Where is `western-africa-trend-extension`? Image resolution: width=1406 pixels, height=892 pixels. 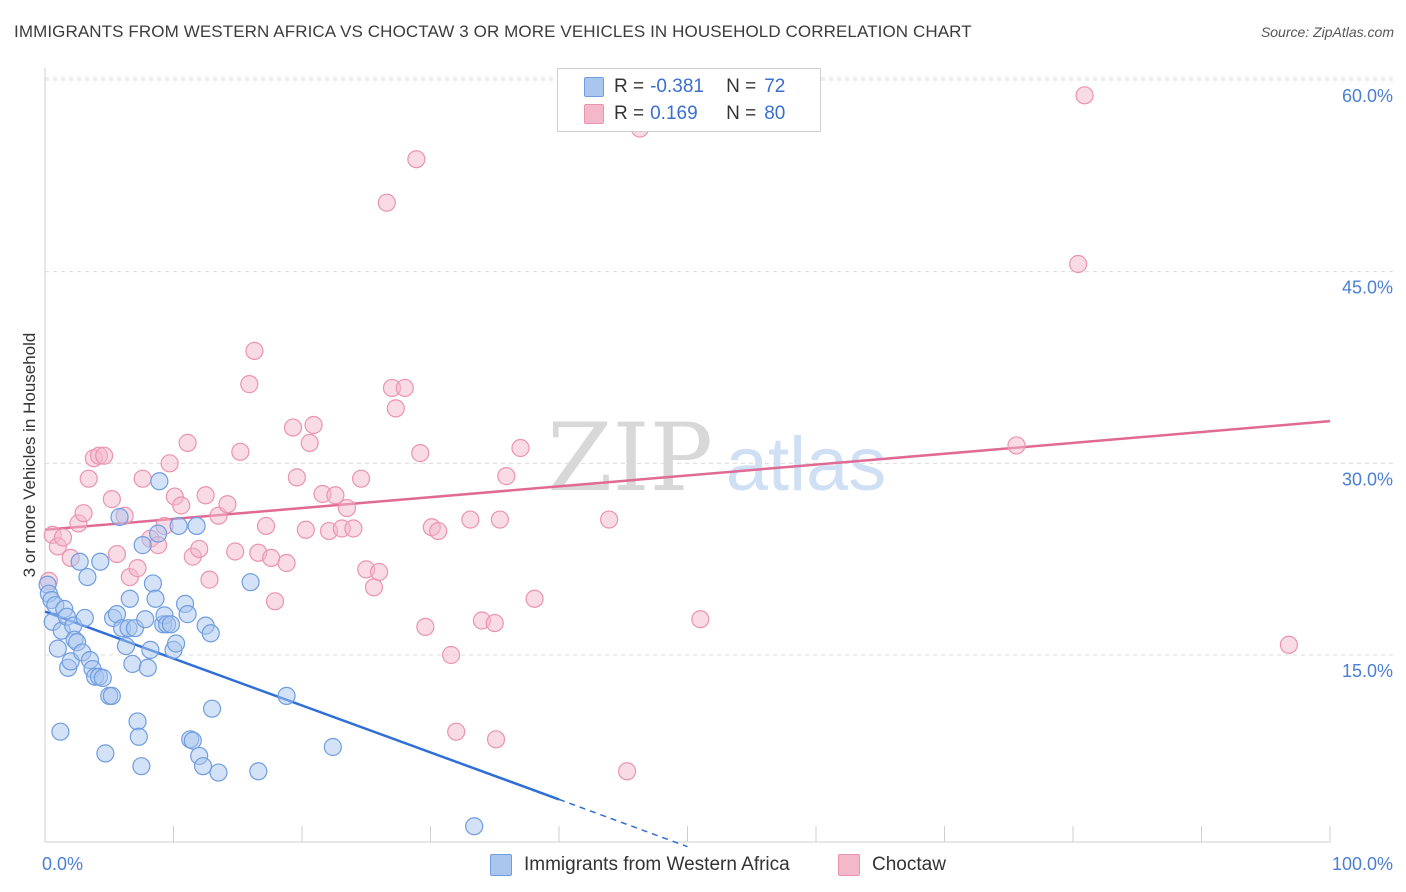
western-africa-trend-extension is located at coordinates (623, 823).